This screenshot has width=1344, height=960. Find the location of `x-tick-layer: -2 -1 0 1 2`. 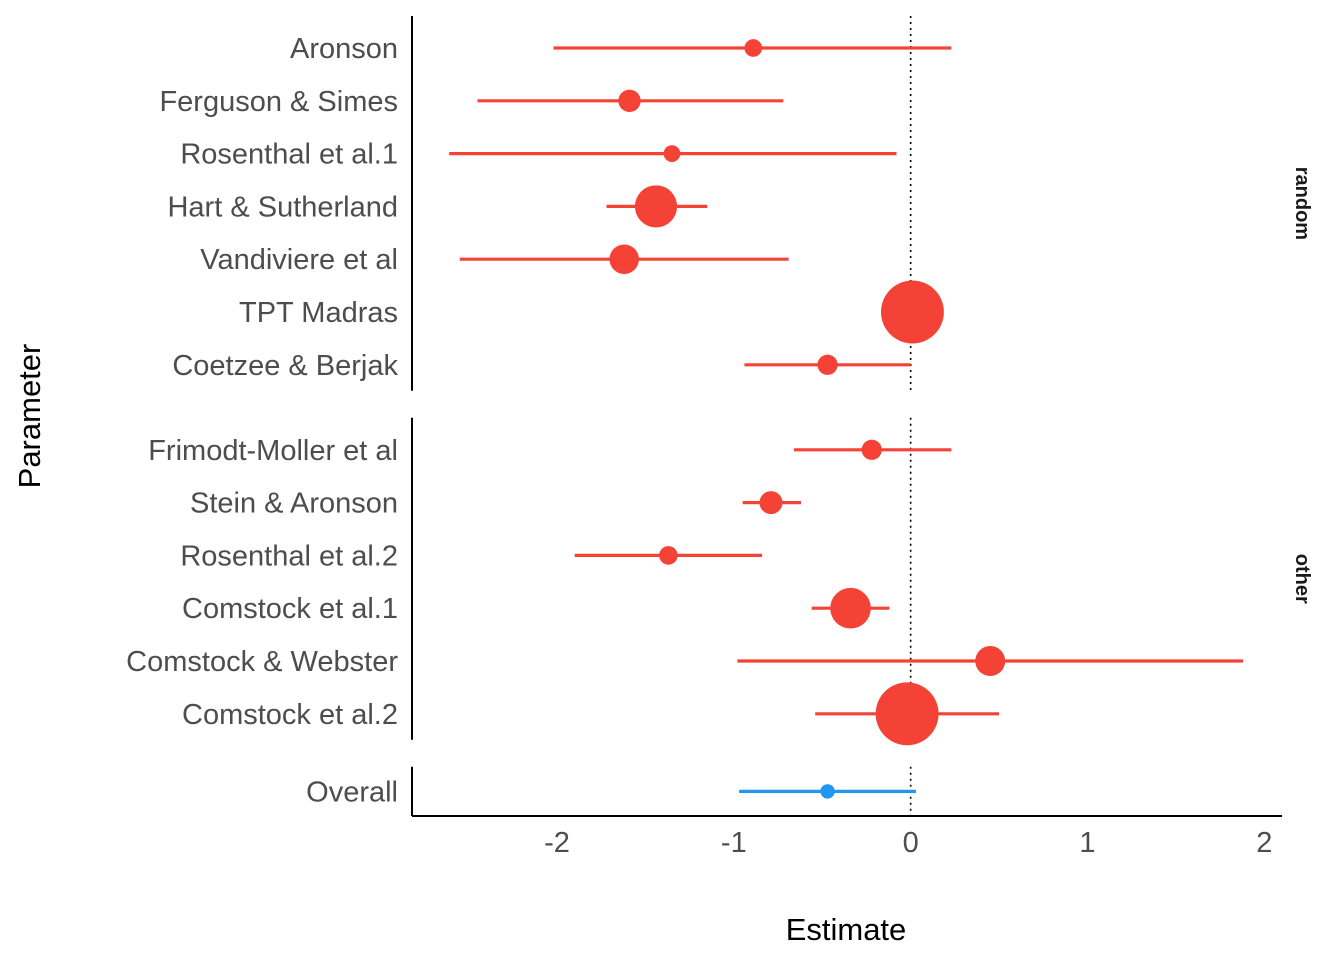

x-tick-layer: -2 -1 0 1 2 is located at coordinates (908, 843).